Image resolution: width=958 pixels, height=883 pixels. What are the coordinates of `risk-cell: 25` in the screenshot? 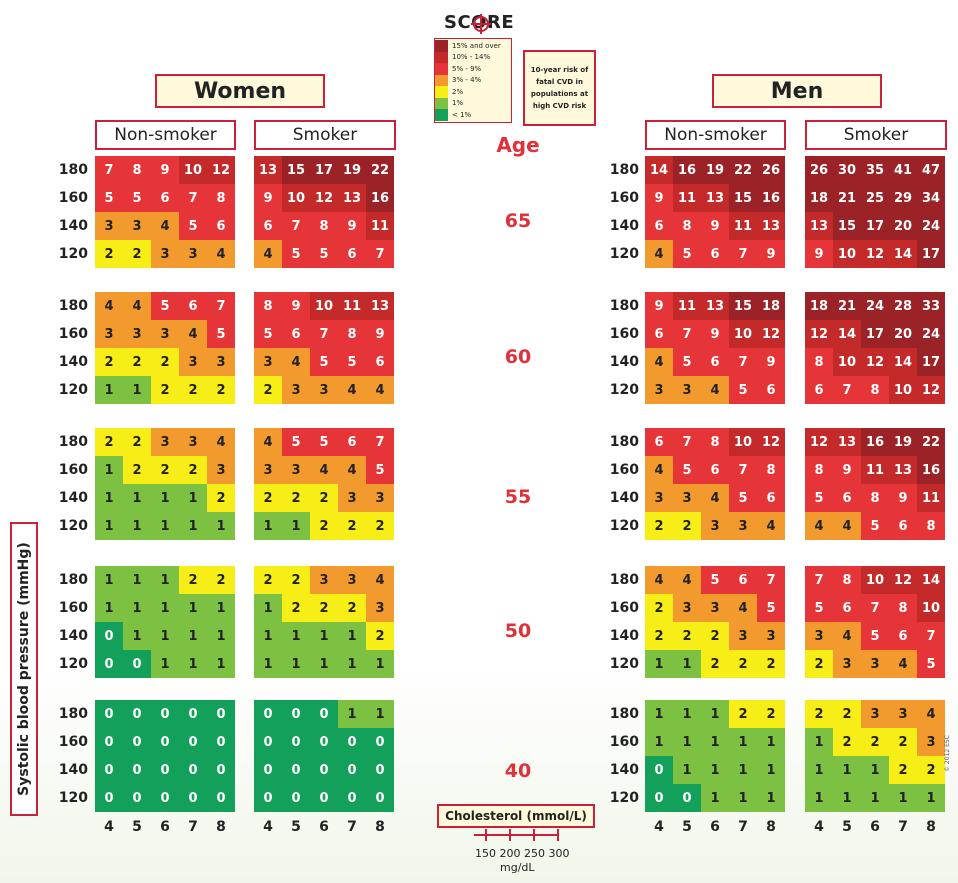 It's located at (875, 198).